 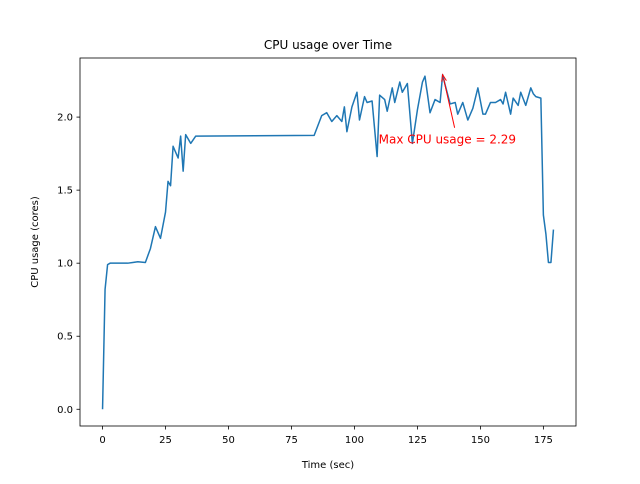 I want to click on y-axis-label: CPU usage (cores), so click(x=35, y=242).